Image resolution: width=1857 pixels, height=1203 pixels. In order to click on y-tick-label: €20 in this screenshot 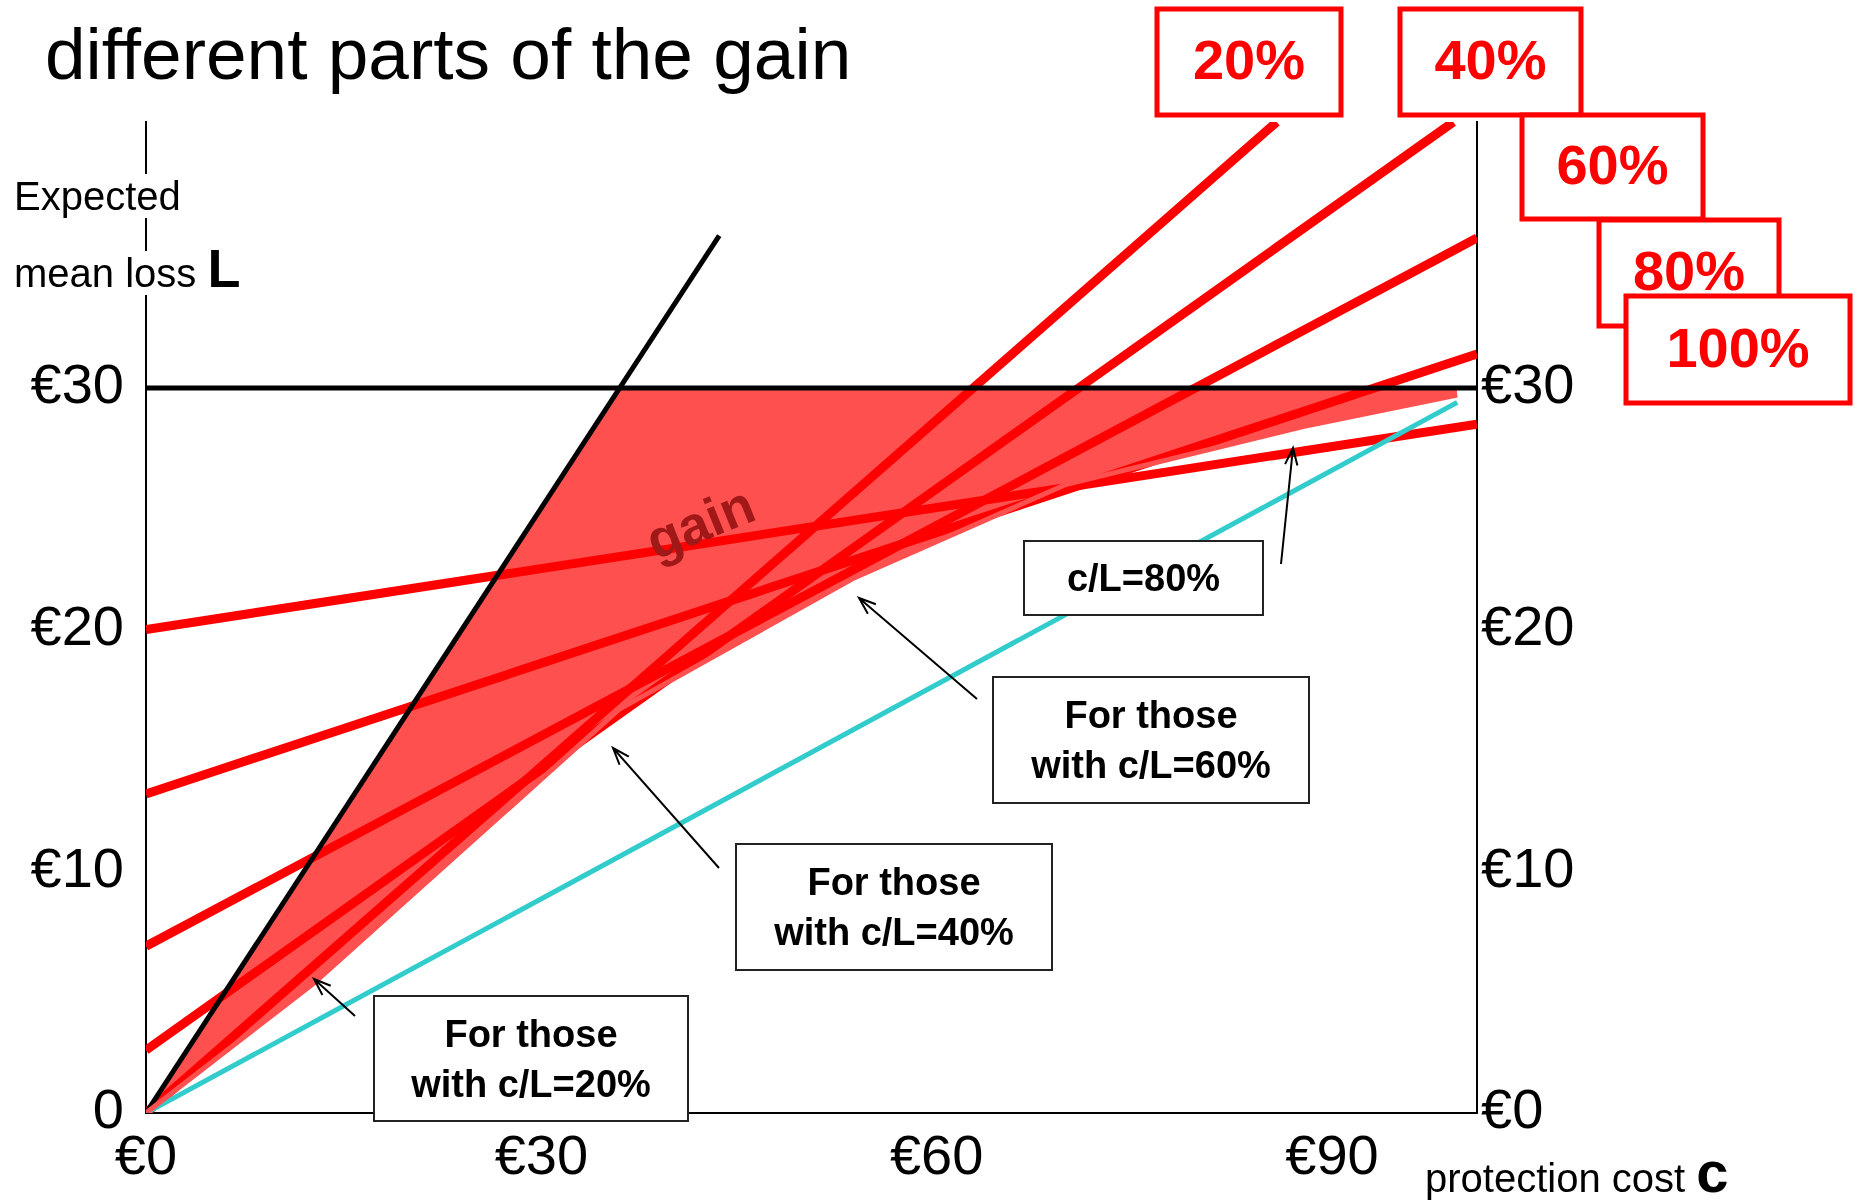, I will do `click(77, 626)`.